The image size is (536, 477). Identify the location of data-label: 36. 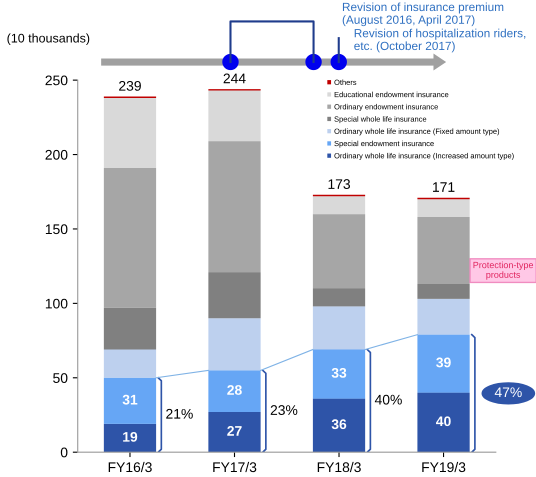
(339, 424).